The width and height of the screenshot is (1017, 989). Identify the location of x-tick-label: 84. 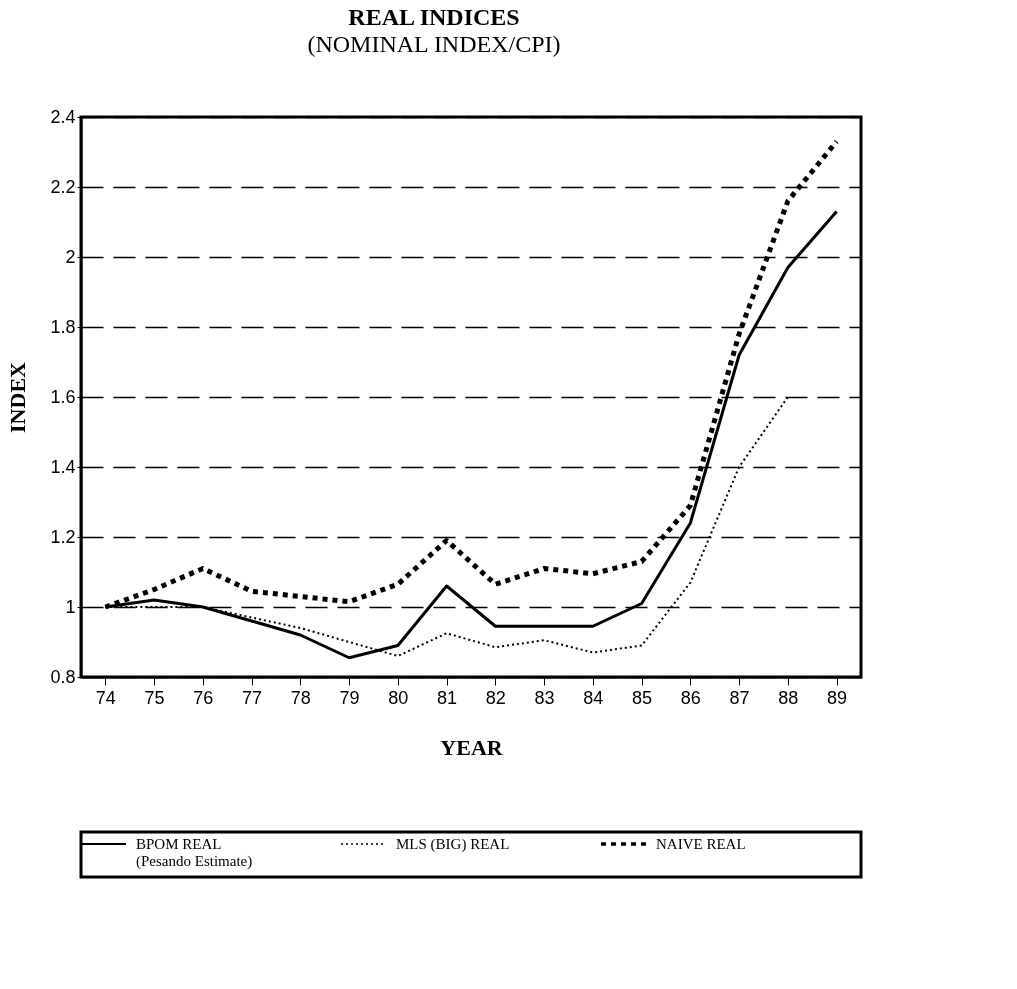
(593, 697).